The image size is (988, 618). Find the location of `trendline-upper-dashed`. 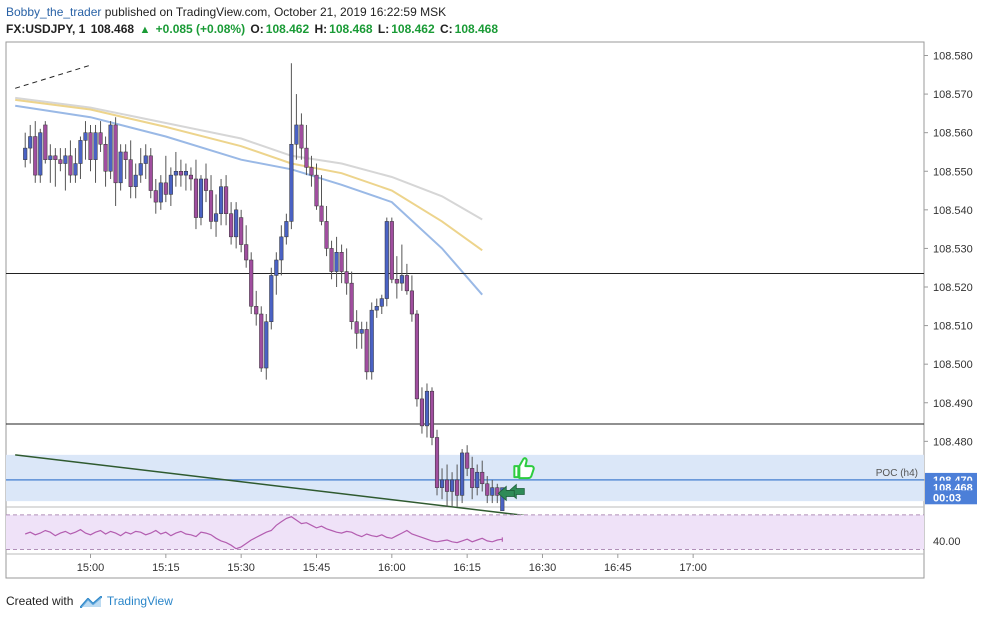

trendline-upper-dashed is located at coordinates (53, 76).